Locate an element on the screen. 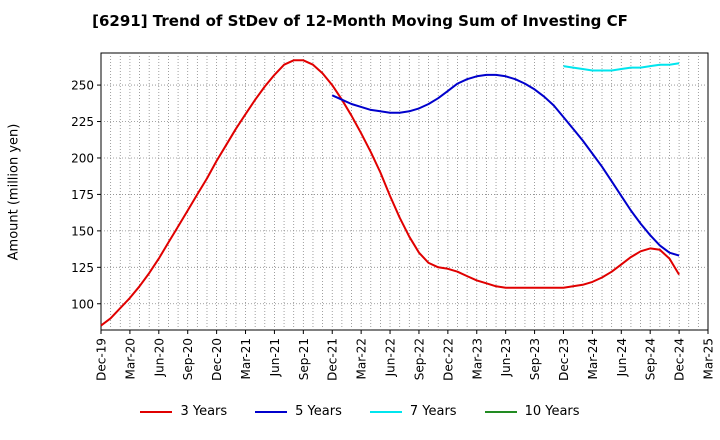  legend: 3 Years 5 Years 7 Years 10 Years is located at coordinates (360, 411).